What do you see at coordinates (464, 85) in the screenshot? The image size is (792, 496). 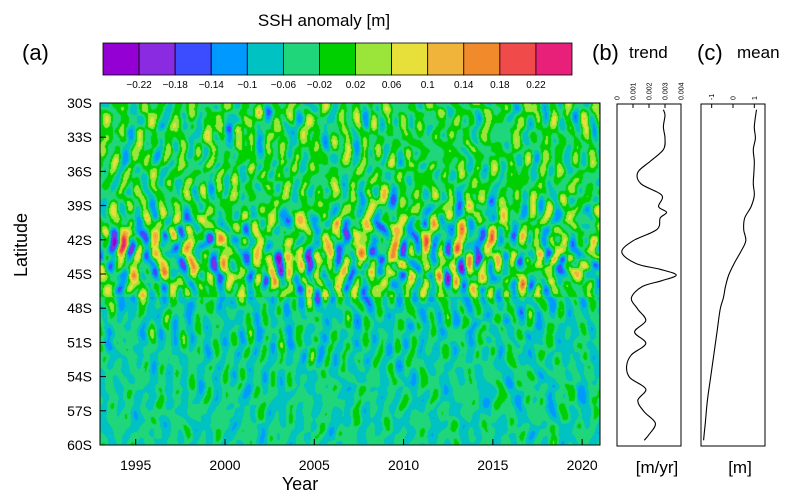 I see `colorbar-tick-label: 0.14` at bounding box center [464, 85].